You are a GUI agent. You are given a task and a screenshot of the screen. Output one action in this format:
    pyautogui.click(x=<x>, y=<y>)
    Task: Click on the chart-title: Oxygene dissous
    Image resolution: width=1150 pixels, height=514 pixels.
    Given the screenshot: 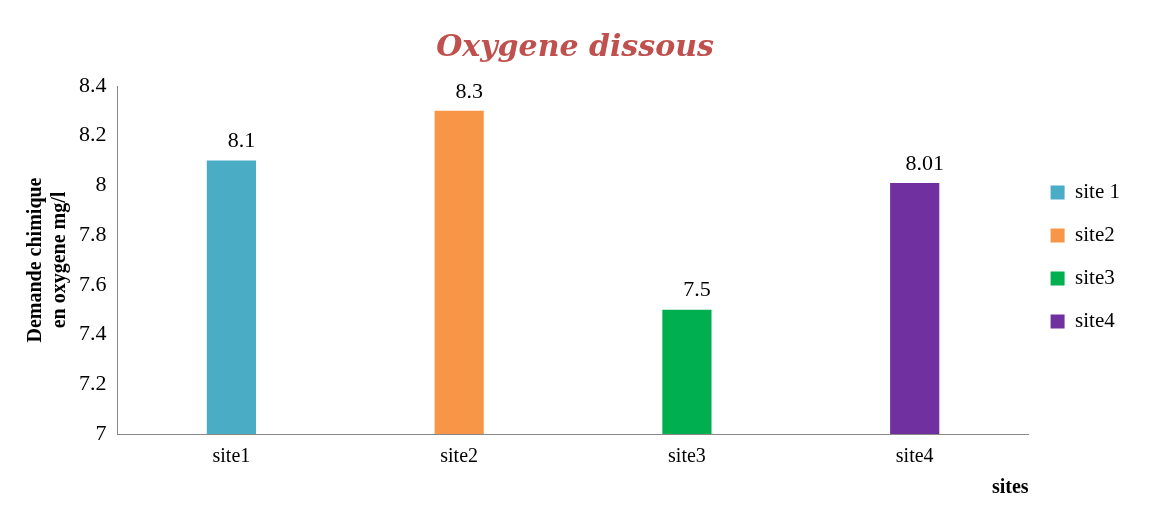 What is the action you would take?
    pyautogui.click(x=575, y=45)
    